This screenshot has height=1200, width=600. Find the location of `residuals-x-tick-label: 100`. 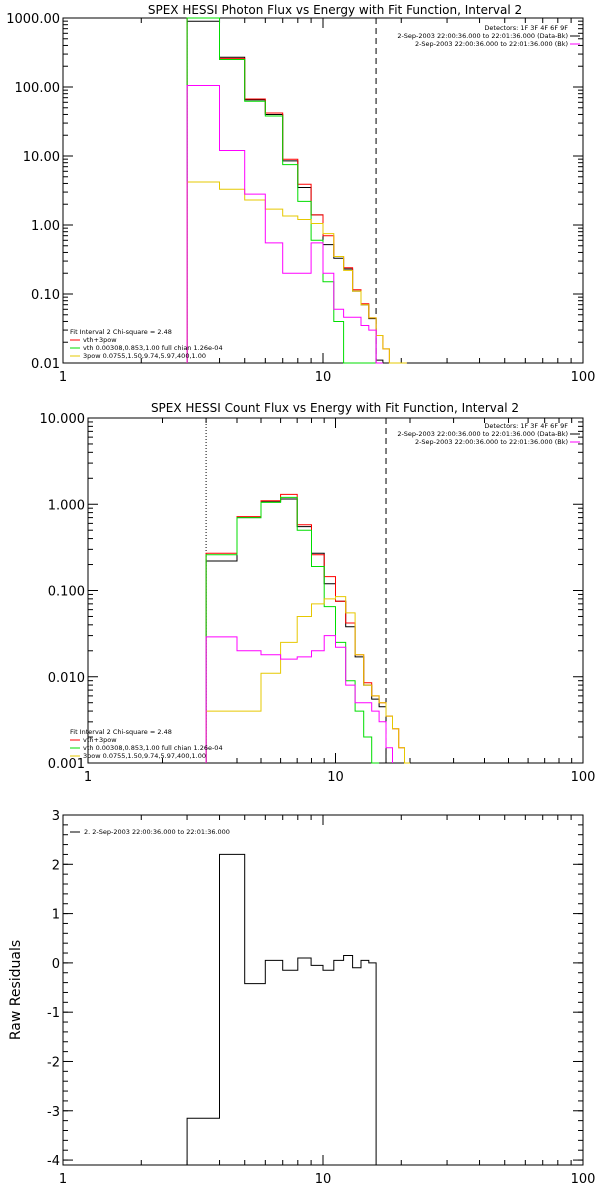

residuals-x-tick-label: 100 is located at coordinates (583, 1179).